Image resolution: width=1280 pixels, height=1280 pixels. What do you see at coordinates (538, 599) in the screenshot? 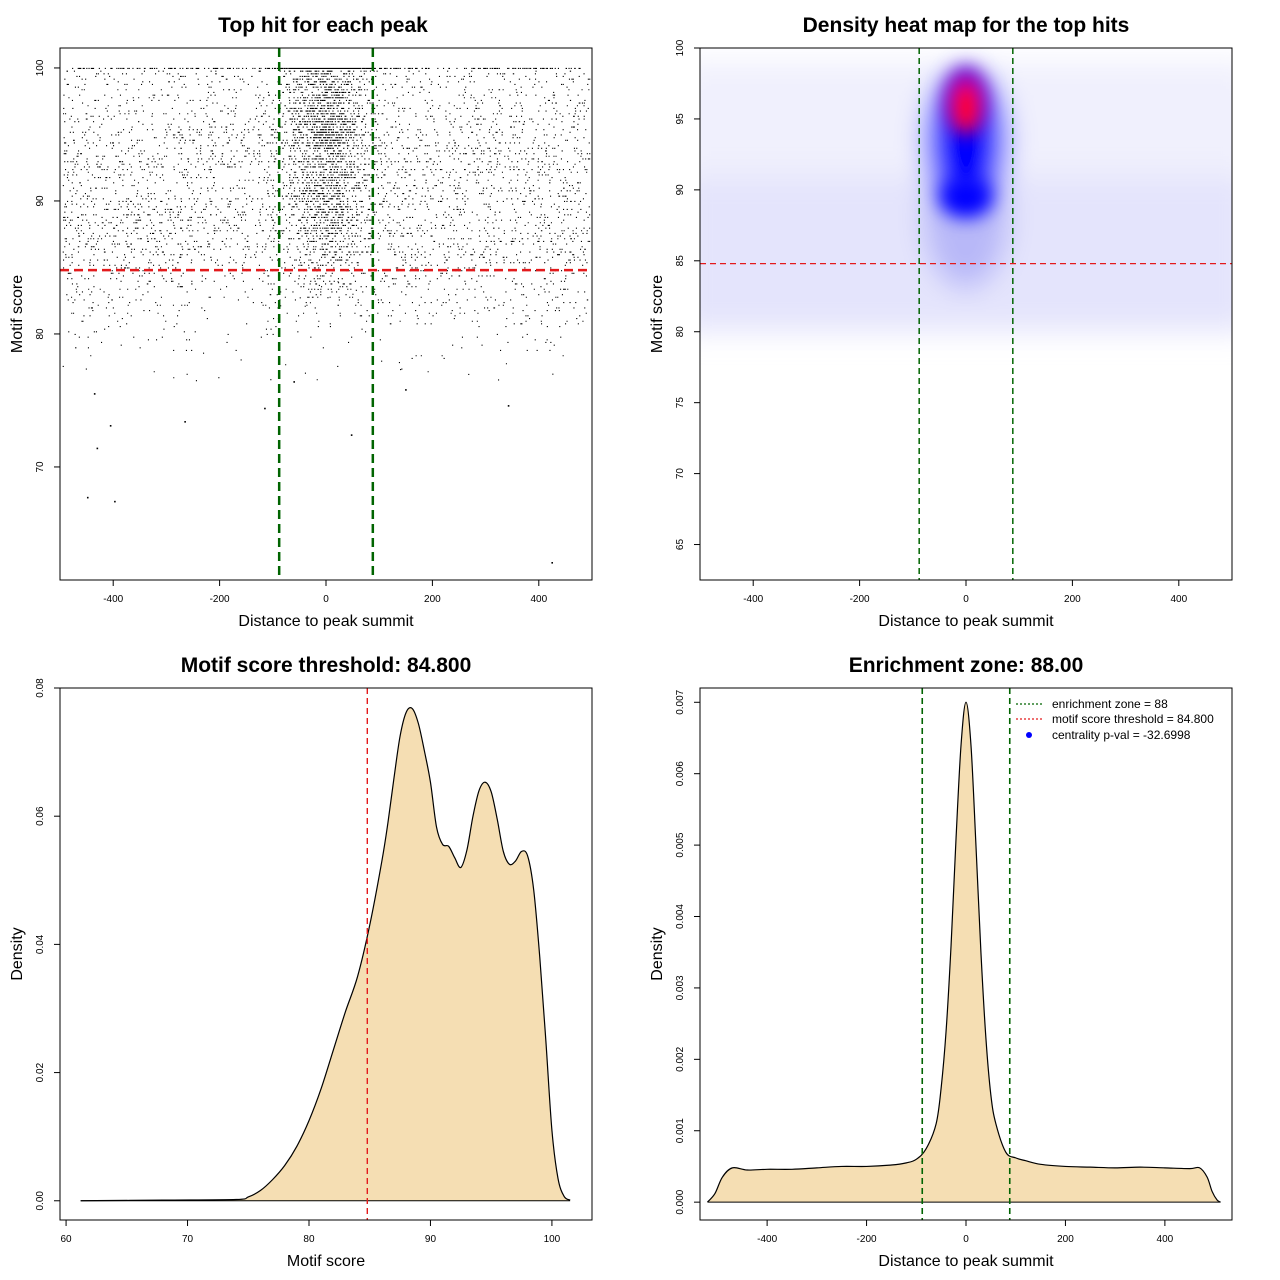
I see `scatter-x-tick-label: 400` at bounding box center [538, 599].